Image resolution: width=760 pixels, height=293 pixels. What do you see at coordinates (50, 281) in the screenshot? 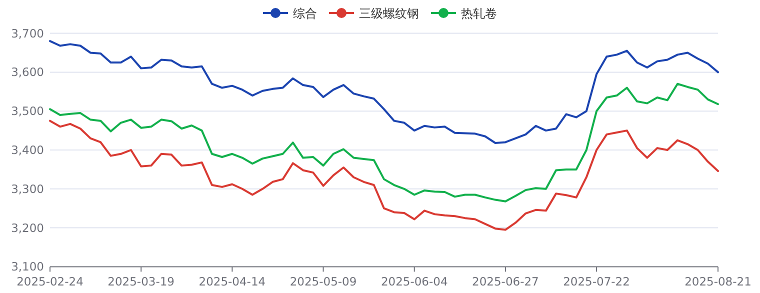
I see `x-tick-label: 2025-02-24` at bounding box center [50, 281].